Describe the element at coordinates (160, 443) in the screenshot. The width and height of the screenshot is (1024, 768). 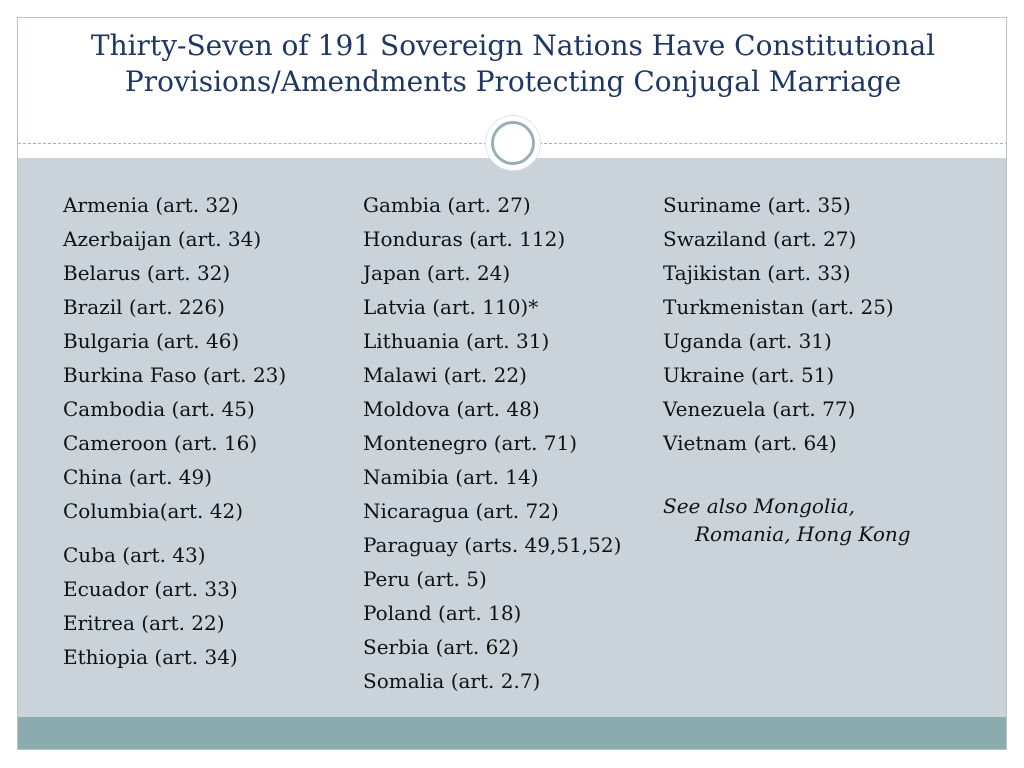
I see `list-item: Cameroon (art. 16)` at that location.